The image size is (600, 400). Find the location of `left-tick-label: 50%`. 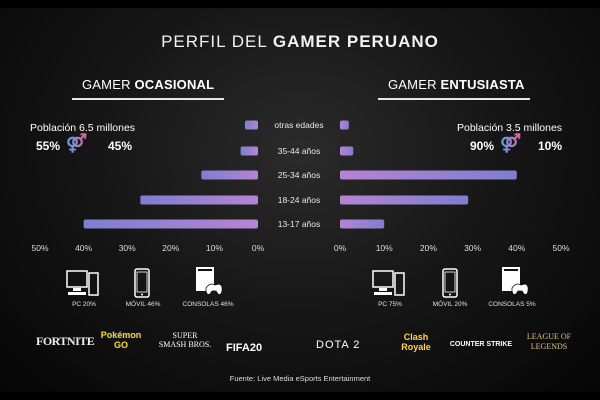

left-tick-label: 50% is located at coordinates (39, 248).